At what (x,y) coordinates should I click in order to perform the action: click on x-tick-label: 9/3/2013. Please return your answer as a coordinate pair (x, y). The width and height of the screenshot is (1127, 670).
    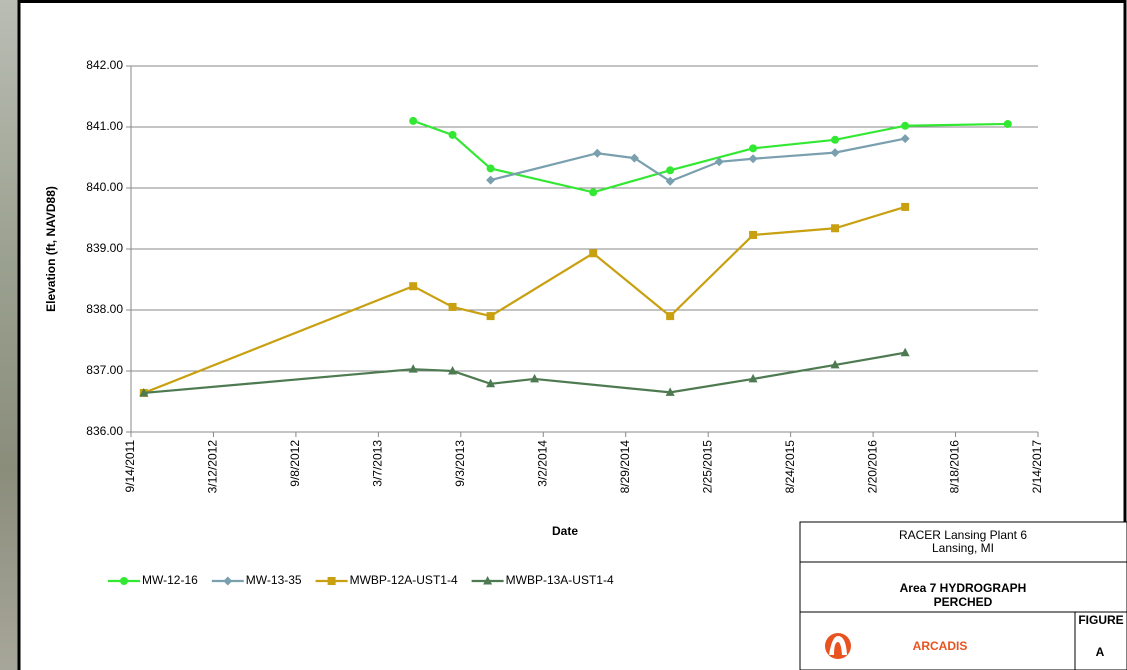
    Looking at the image, I should click on (460, 463).